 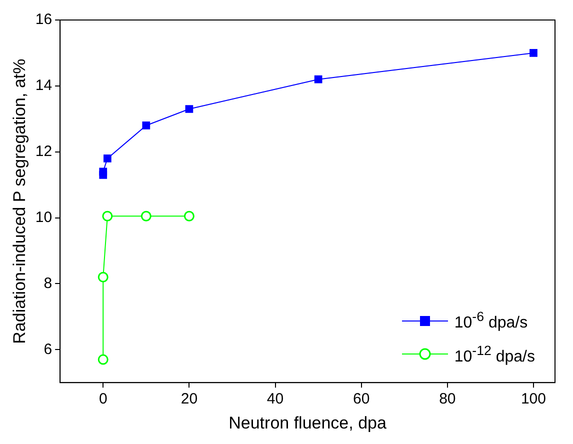 What do you see at coordinates (307, 422) in the screenshot?
I see `x-axis-title: Neutron fluence, dpa` at bounding box center [307, 422].